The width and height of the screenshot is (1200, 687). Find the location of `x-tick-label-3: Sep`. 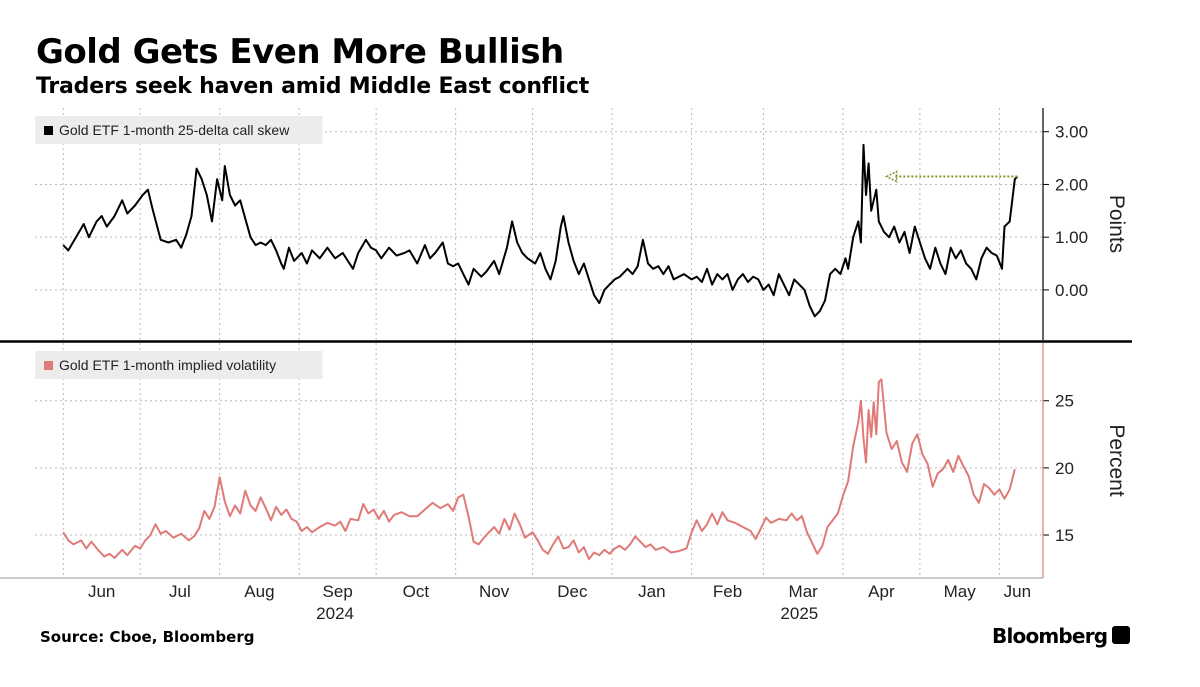

x-tick-label-3: Sep is located at coordinates (338, 591).